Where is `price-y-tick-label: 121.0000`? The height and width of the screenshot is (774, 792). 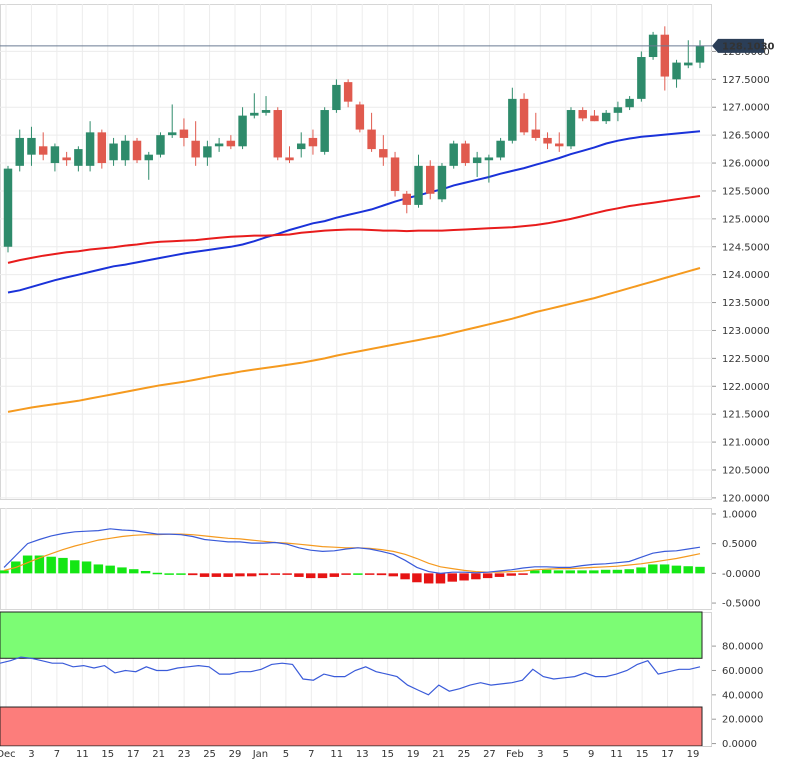
price-y-tick-label: 121.0000 is located at coordinates (746, 443).